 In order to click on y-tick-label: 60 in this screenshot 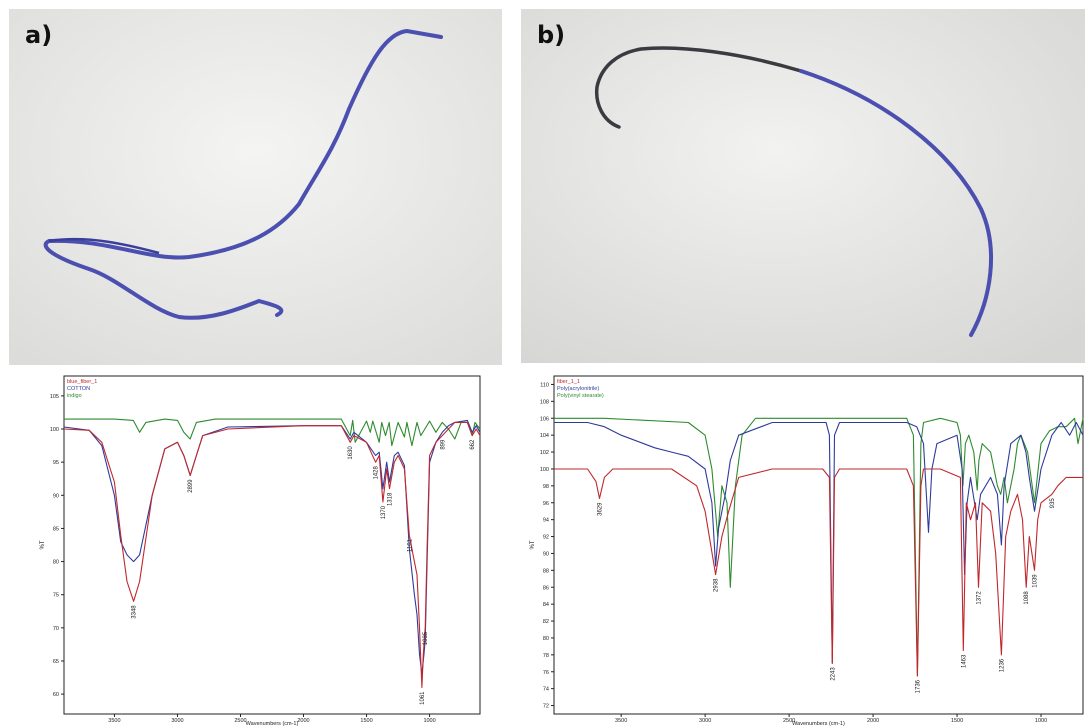, I will do `click(56, 695)`.